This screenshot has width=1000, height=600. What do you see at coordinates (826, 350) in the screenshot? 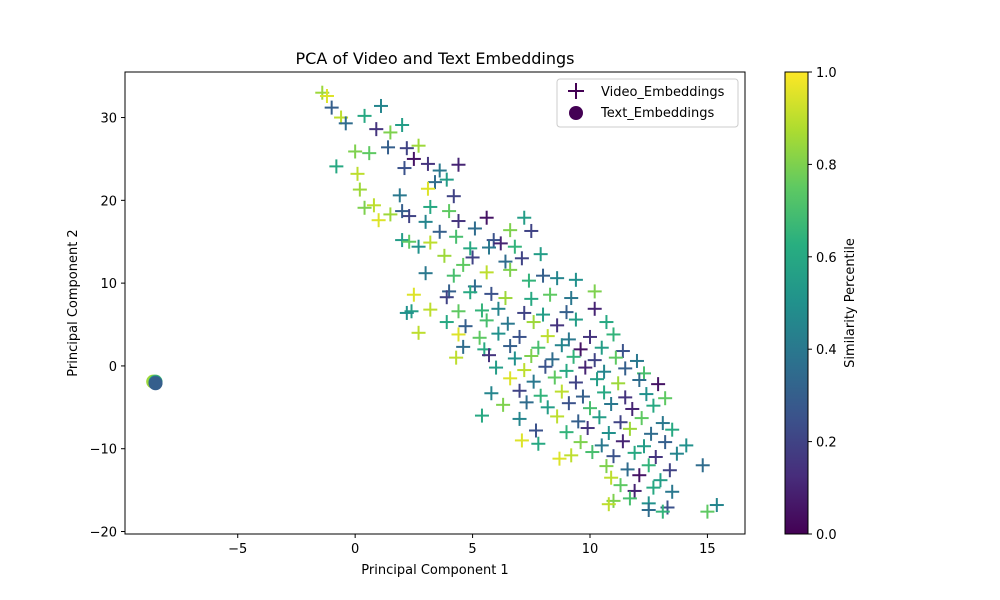
I see `colorbar-tick-label: 0.4` at bounding box center [826, 350].